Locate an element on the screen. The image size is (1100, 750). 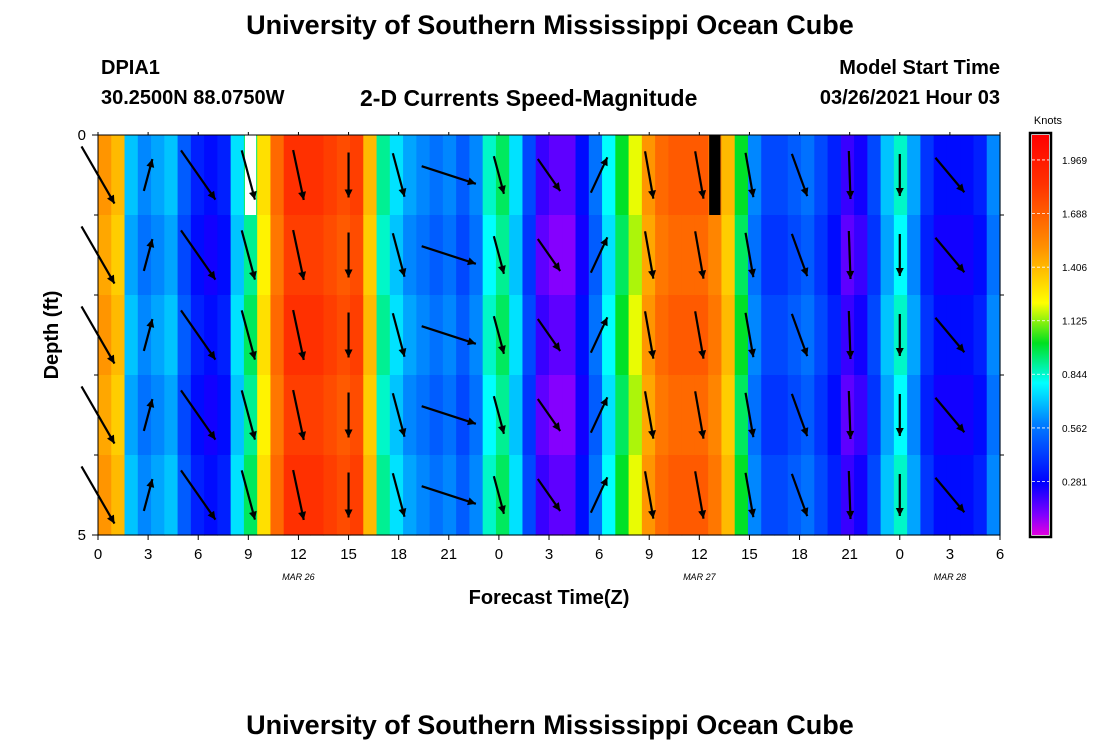
colorbar-tick-label: 1.969 is located at coordinates (1074, 161).